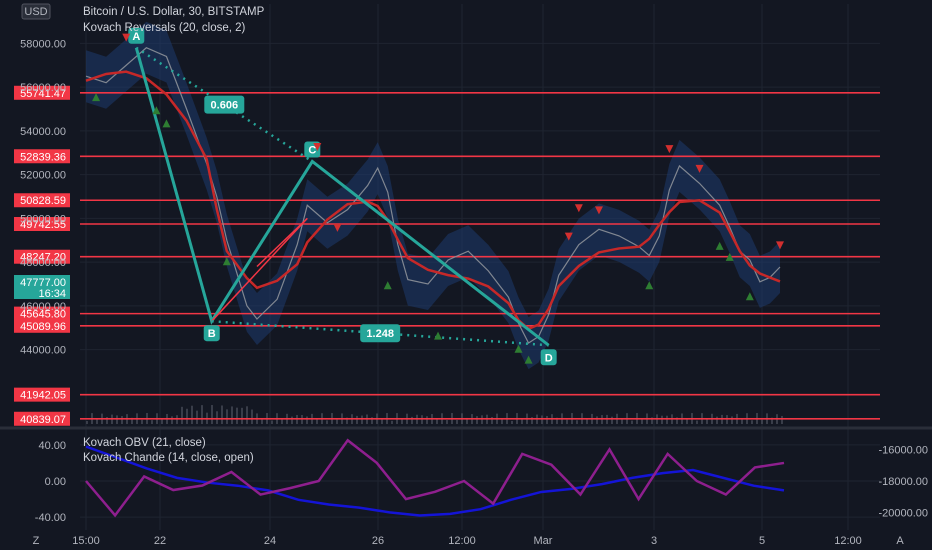  I want to click on level-price-label: 40839.07, so click(43, 420).